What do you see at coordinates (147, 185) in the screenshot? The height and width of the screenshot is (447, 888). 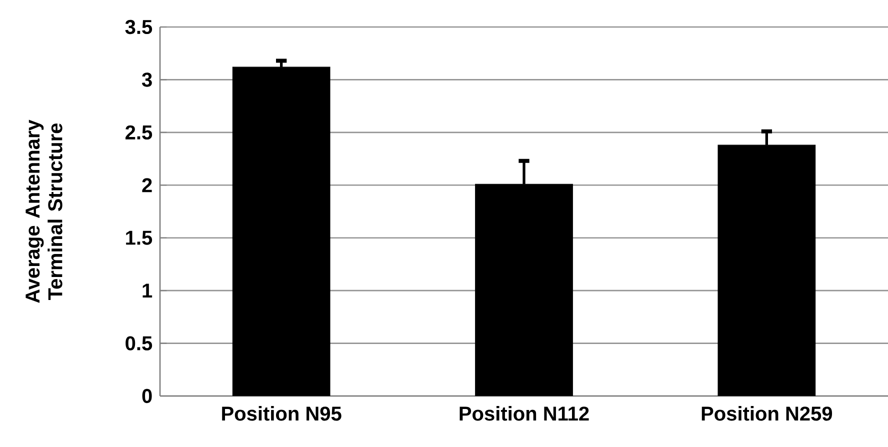 I see `y-tick-label: 2` at bounding box center [147, 185].